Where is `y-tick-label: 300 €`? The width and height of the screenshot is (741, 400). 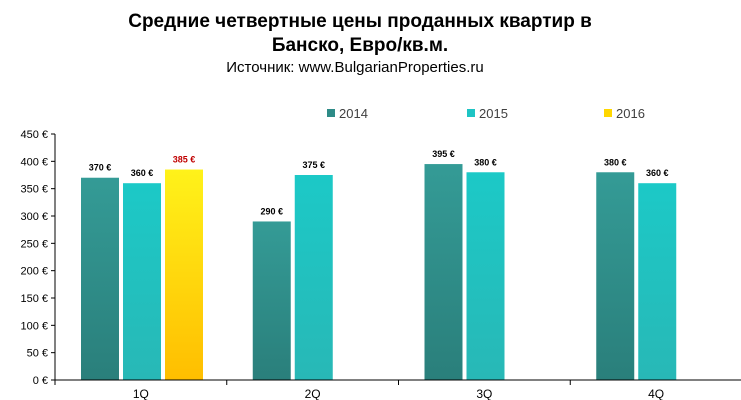
y-tick-label: 300 € is located at coordinates (34, 217).